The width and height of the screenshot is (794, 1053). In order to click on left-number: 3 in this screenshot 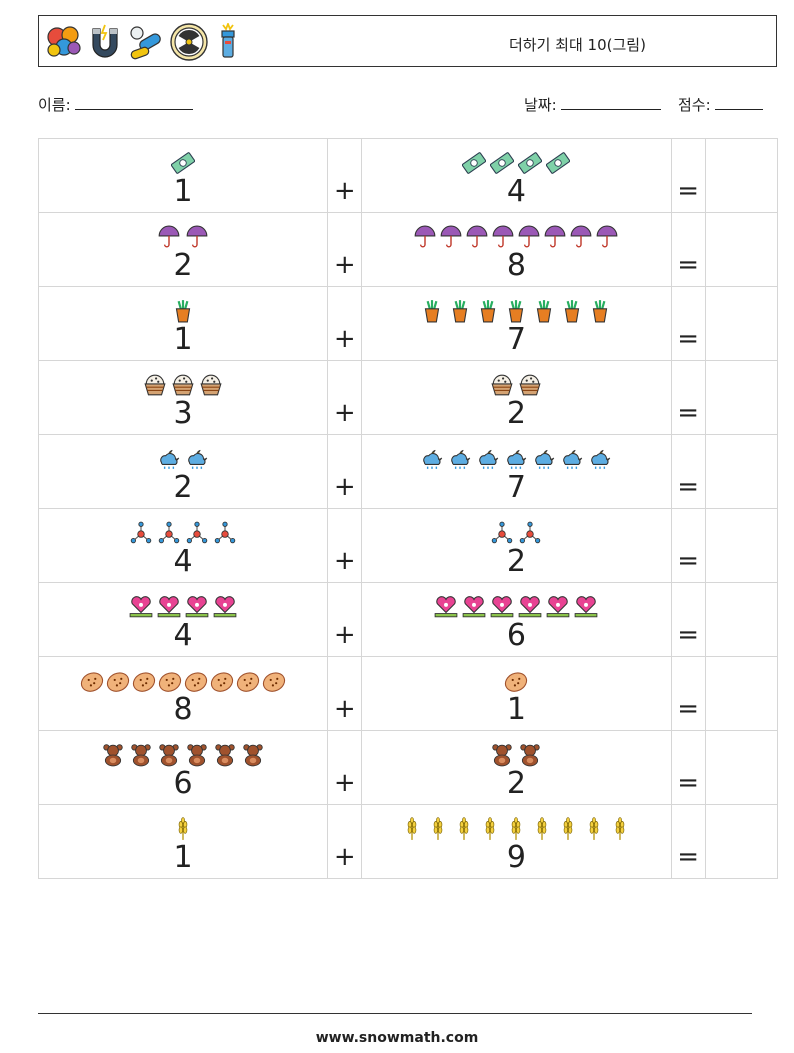, I will do `click(183, 413)`.